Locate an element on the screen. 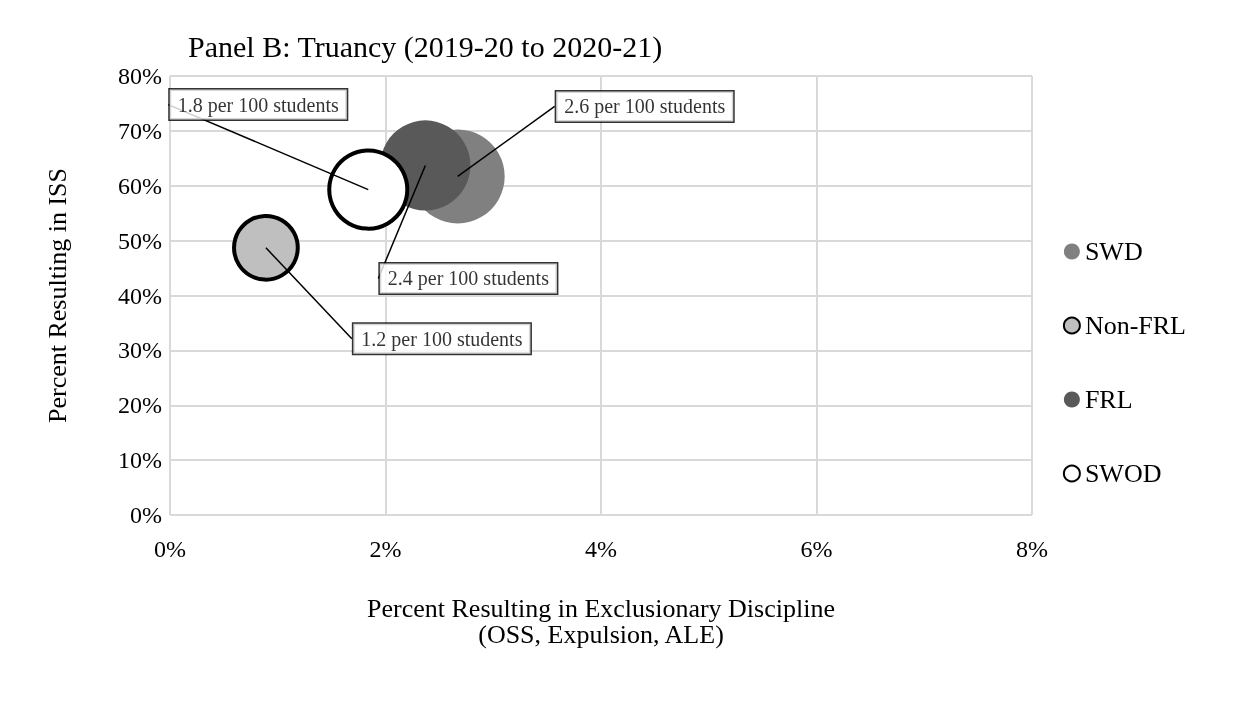 The image size is (1249, 725). x-tick-label: 6% is located at coordinates (816, 549).